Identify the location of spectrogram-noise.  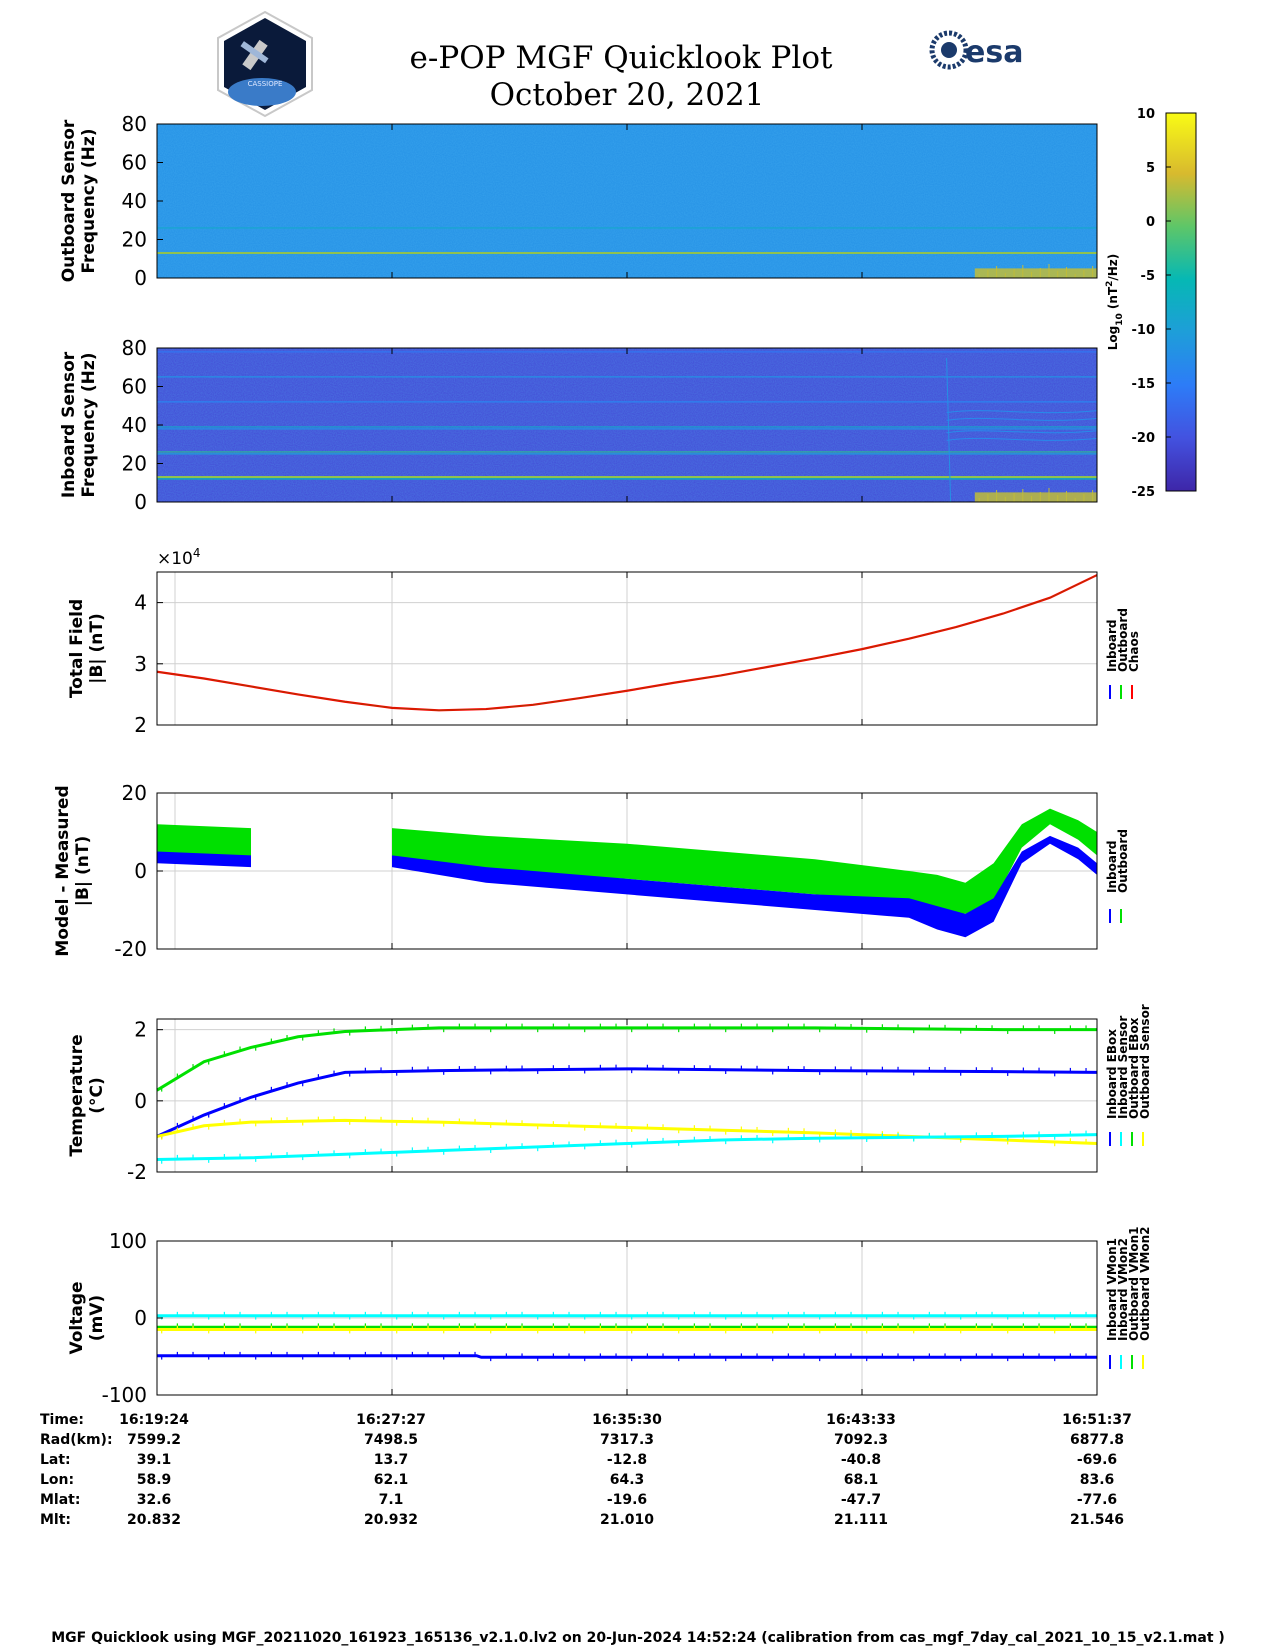
(627, 201).